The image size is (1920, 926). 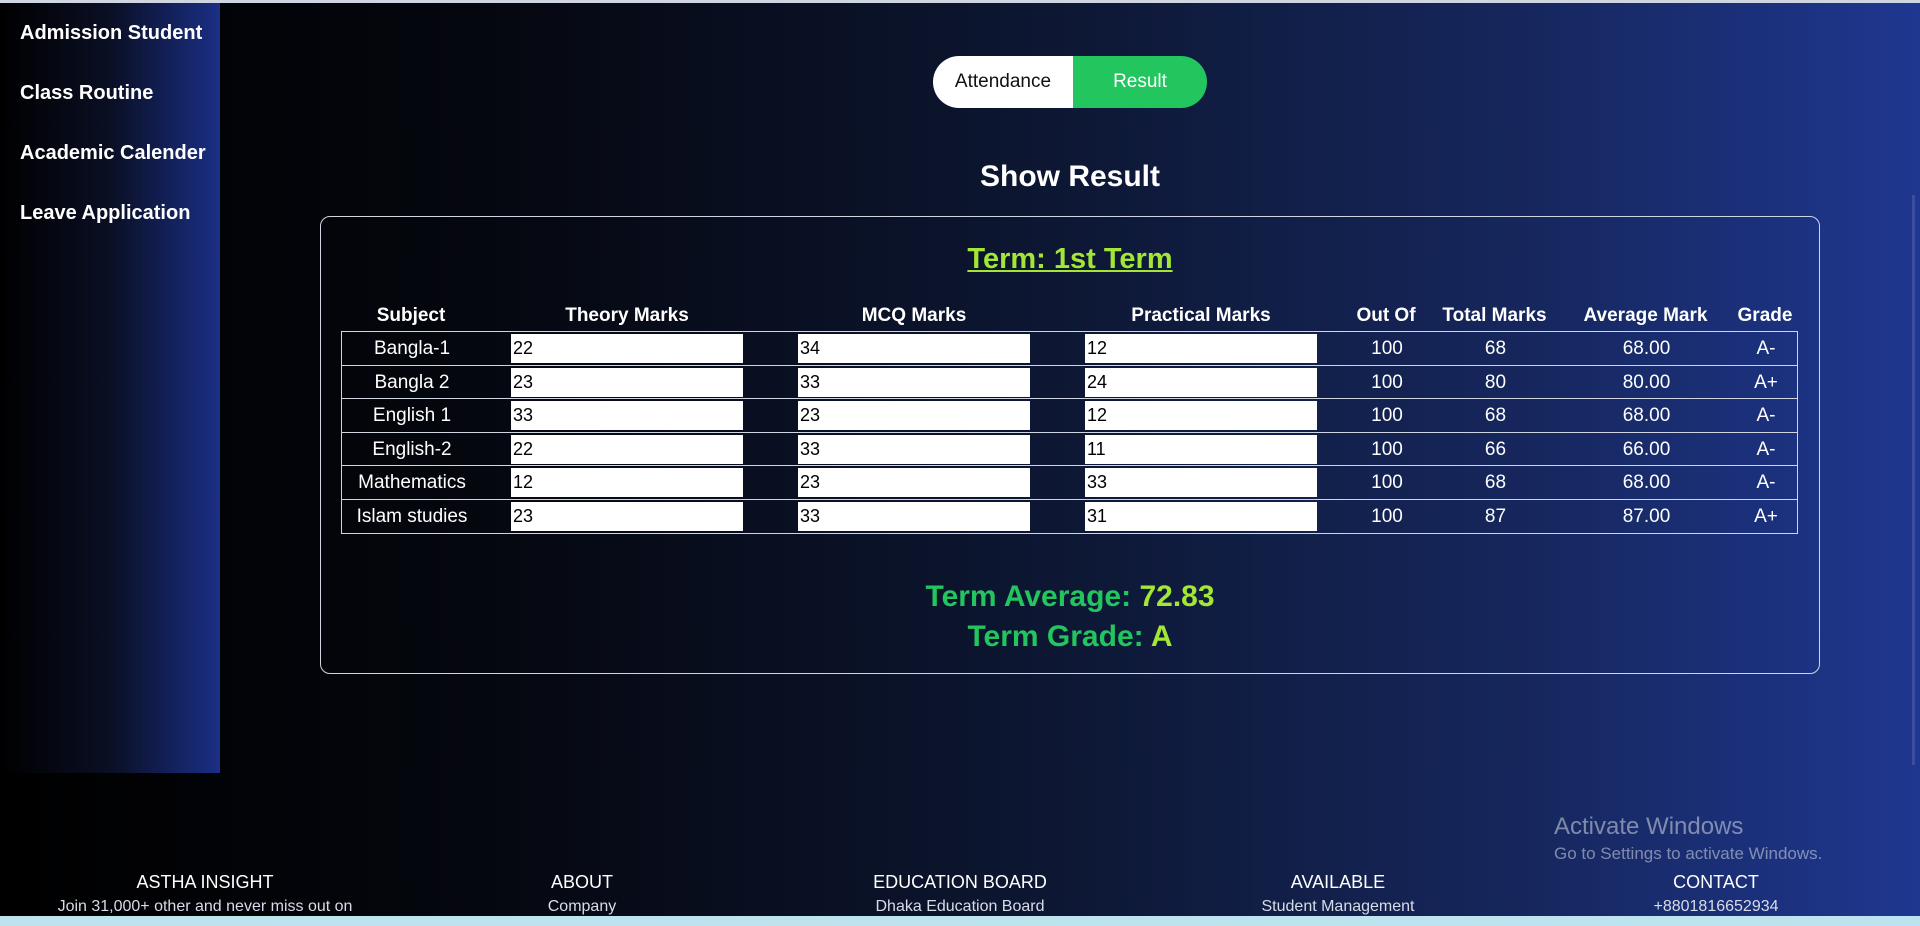 I want to click on footer-heading: CONTACT, so click(x=1716, y=882).